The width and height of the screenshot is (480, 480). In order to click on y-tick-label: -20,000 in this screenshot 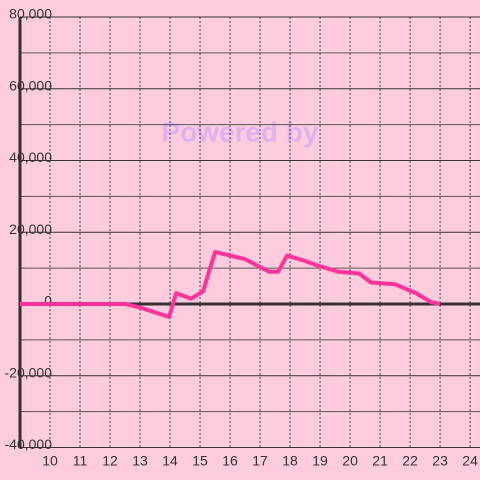, I will do `click(29, 372)`.